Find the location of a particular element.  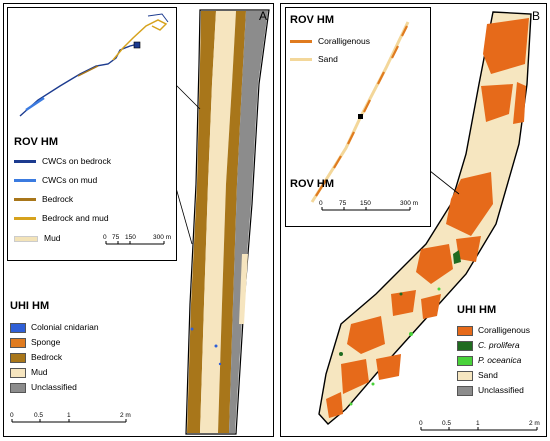

rov-scale-b-0: 0 is located at coordinates (321, 203).